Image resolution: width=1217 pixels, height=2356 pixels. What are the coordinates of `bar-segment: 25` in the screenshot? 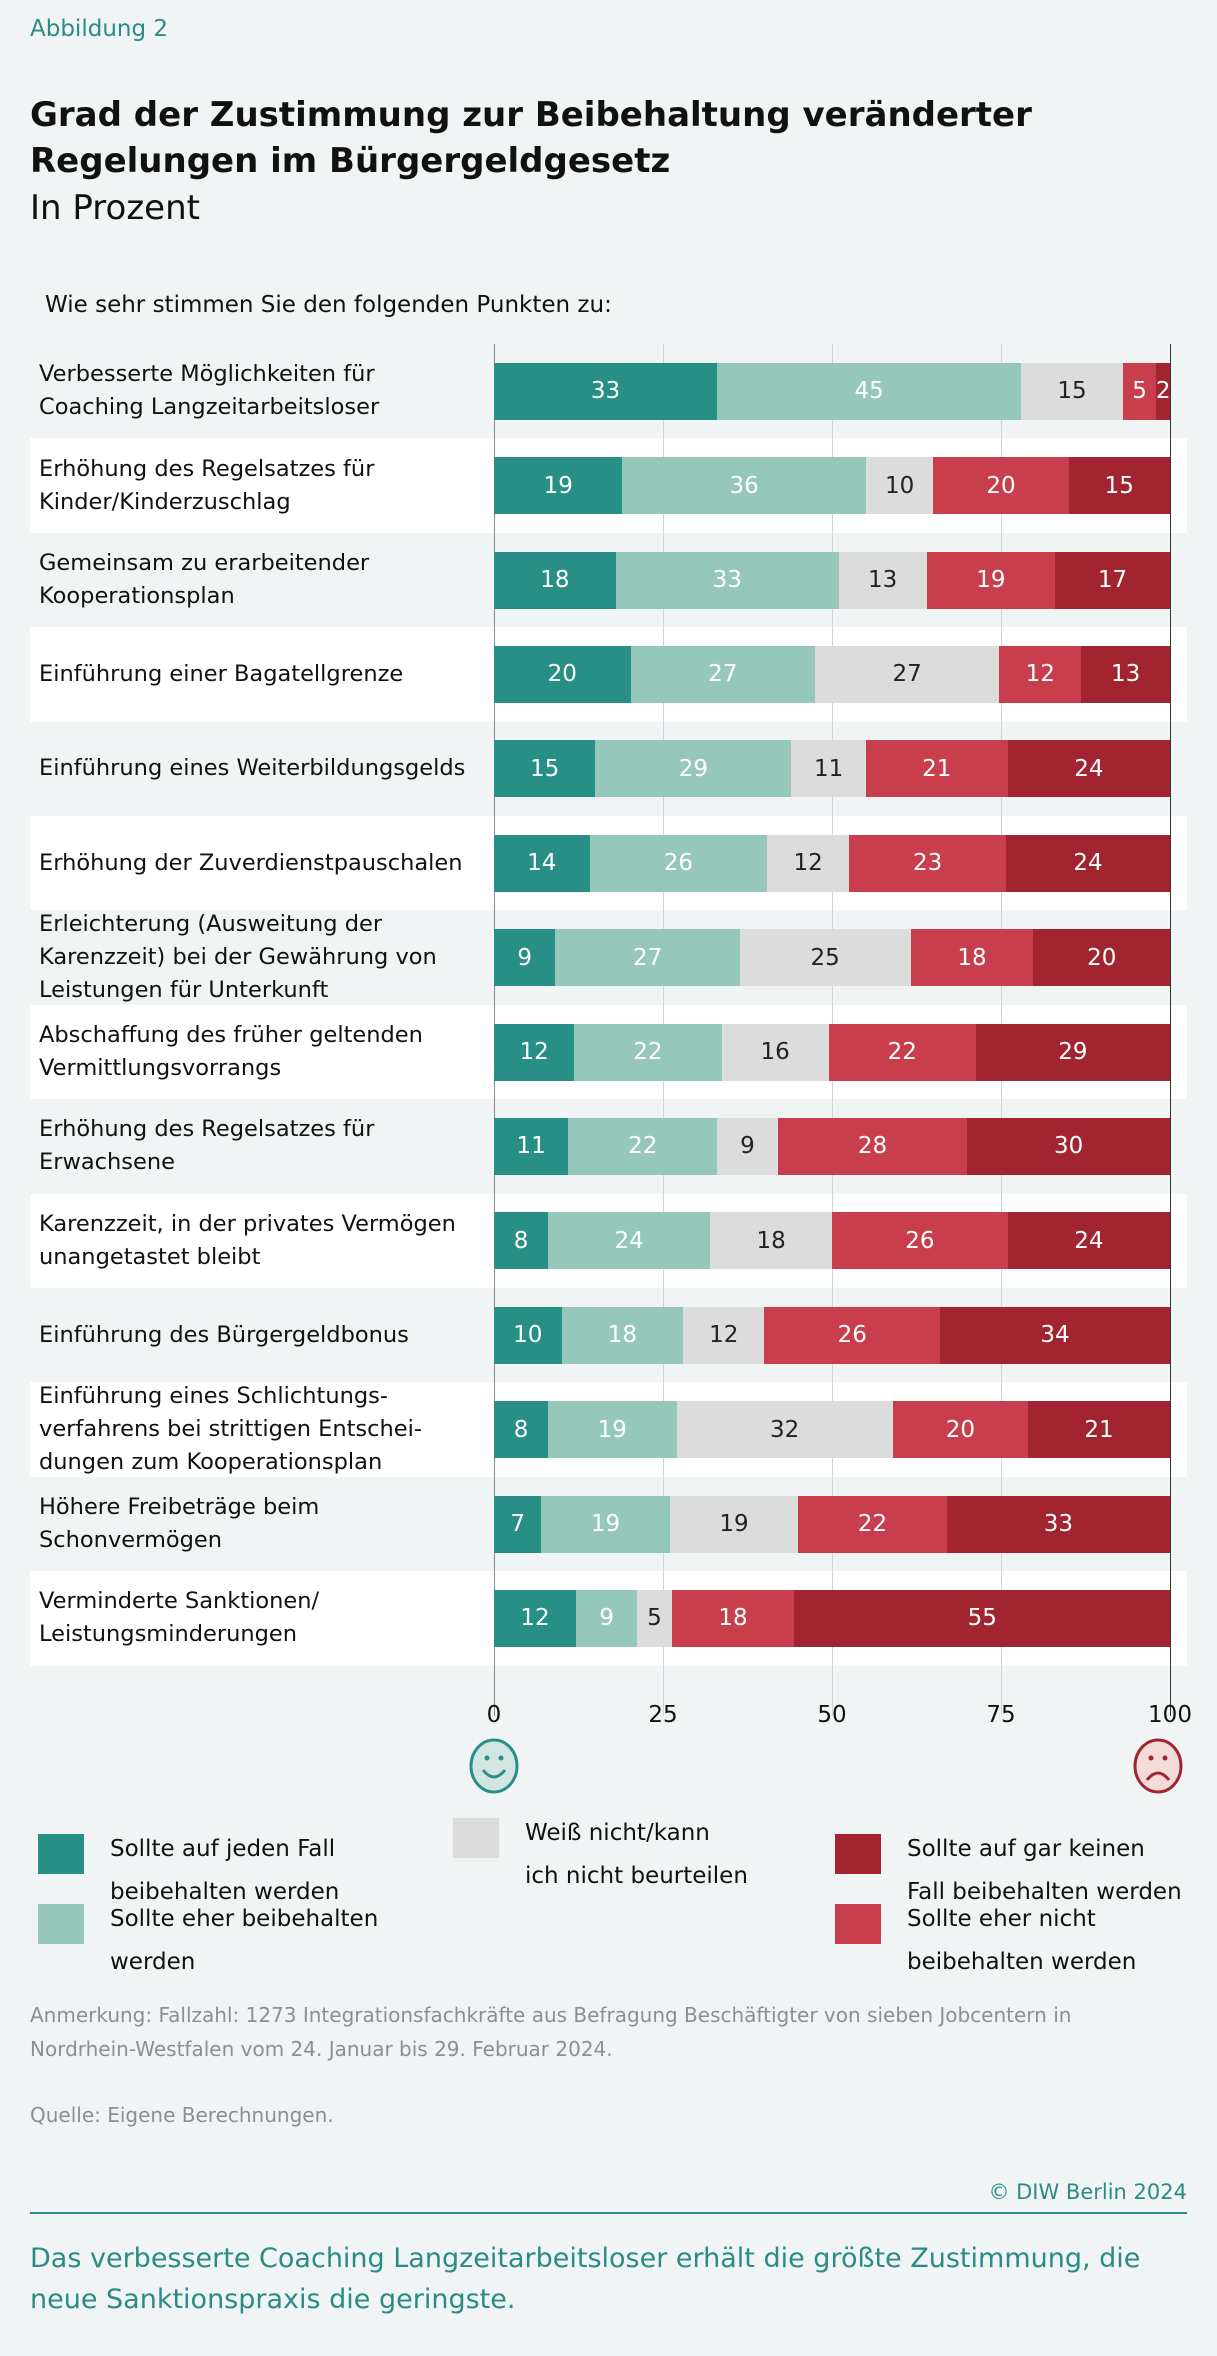 It's located at (825, 958).